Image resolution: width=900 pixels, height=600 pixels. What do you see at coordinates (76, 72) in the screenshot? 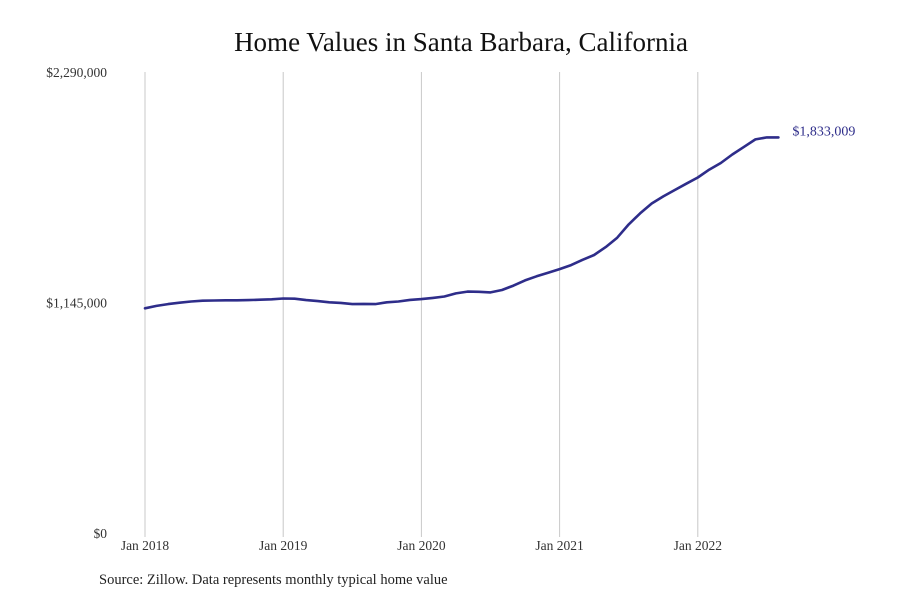
I see `y-tick-label: $2,290,000` at bounding box center [76, 72].